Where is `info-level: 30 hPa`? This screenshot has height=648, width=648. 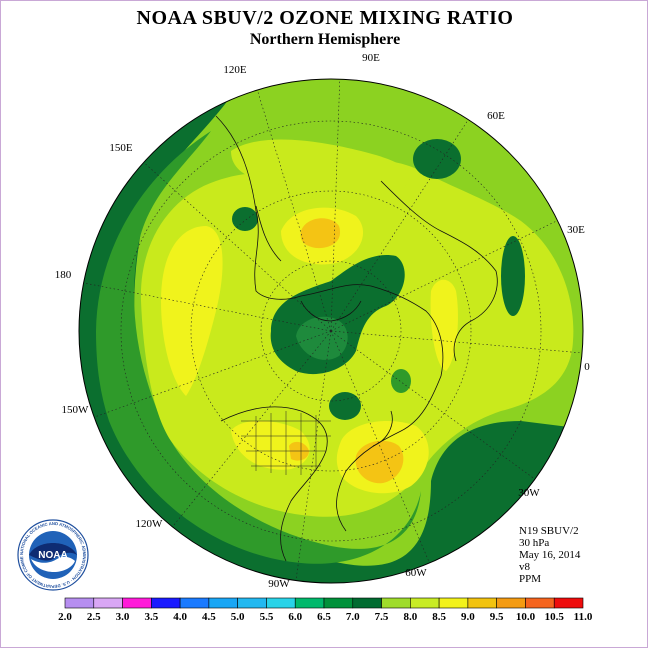
info-level: 30 hPa is located at coordinates (534, 543).